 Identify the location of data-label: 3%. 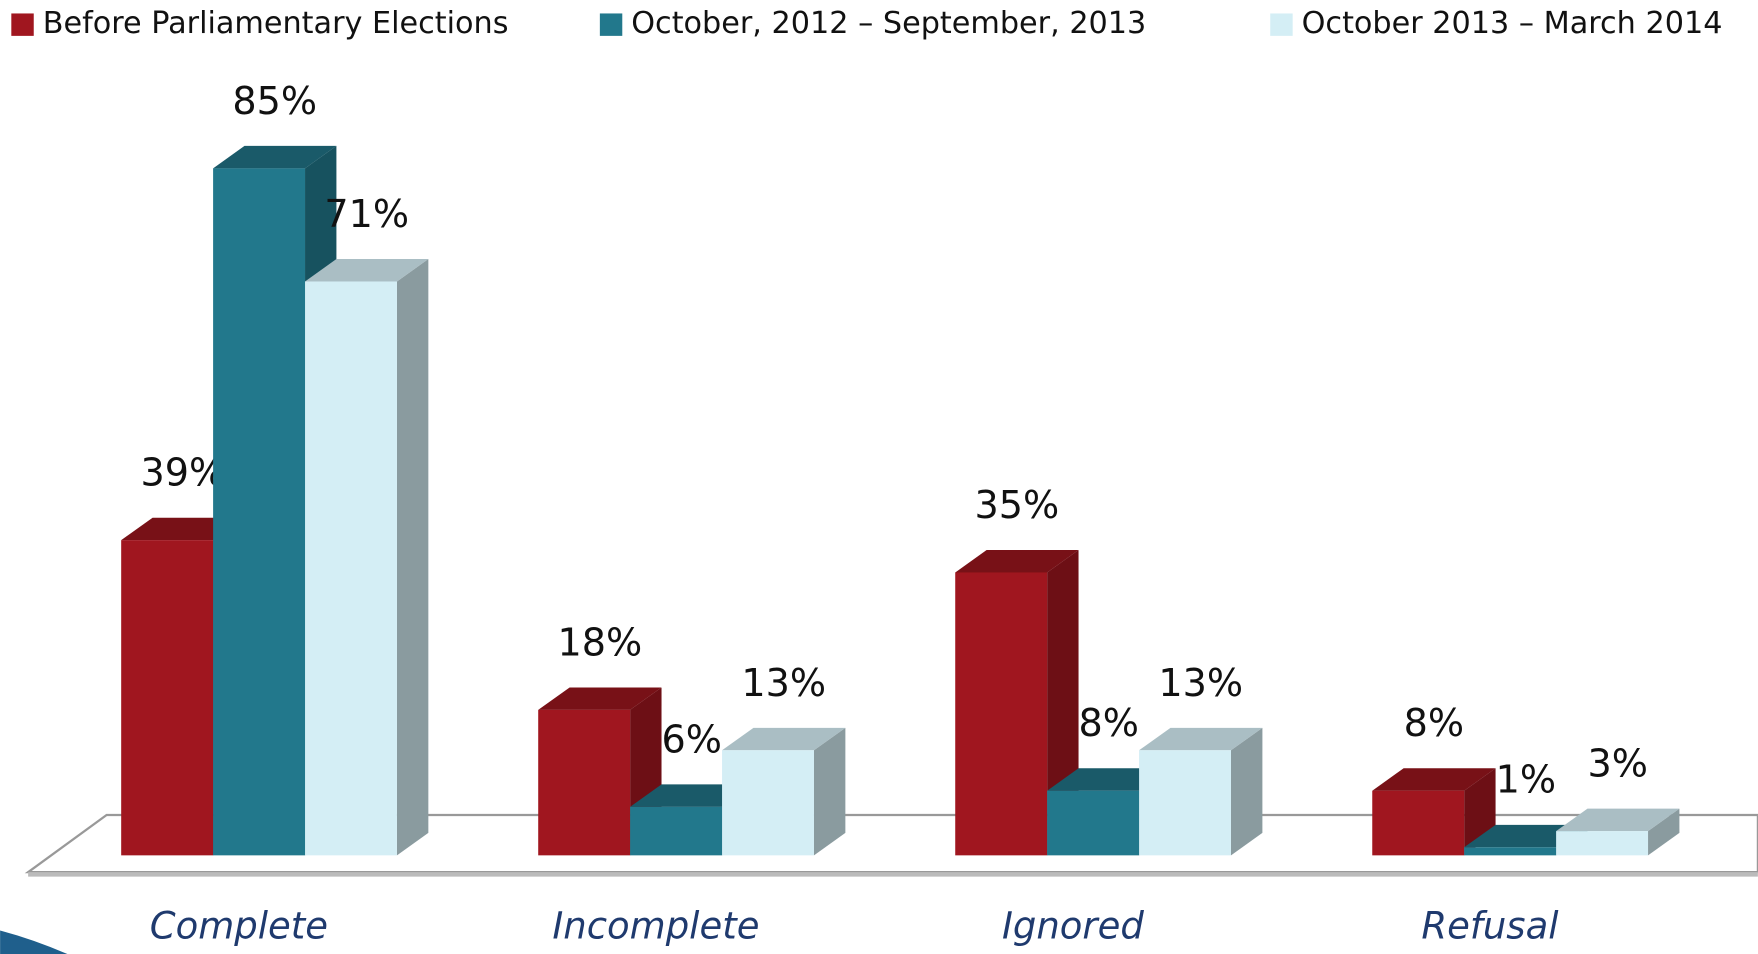
(1618, 764).